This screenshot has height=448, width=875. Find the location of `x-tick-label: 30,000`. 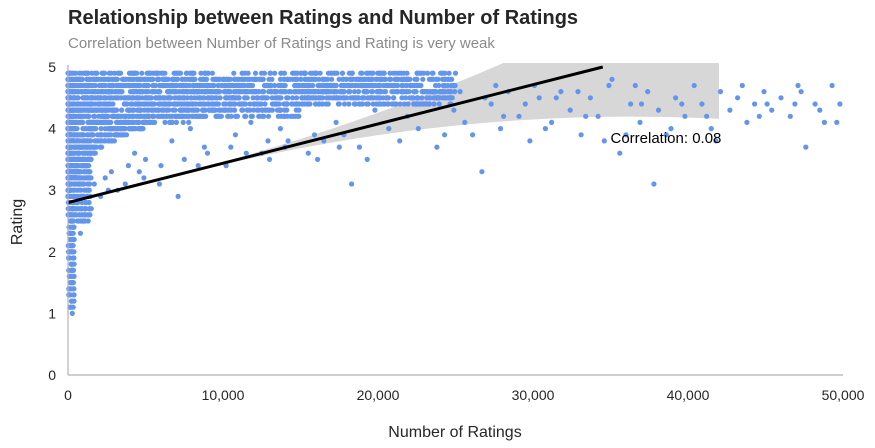

x-tick-label: 30,000 is located at coordinates (533, 395).